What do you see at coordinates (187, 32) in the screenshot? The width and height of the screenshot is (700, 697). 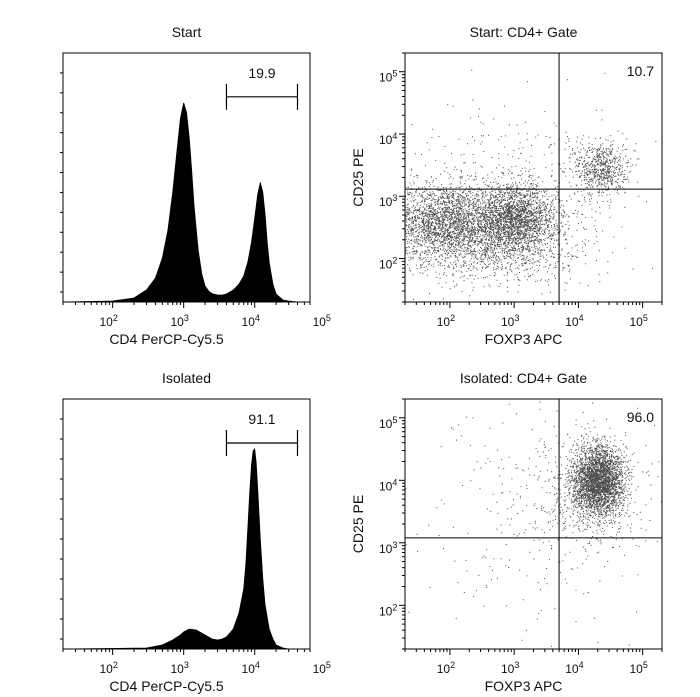 I see `chart-title: Start` at bounding box center [187, 32].